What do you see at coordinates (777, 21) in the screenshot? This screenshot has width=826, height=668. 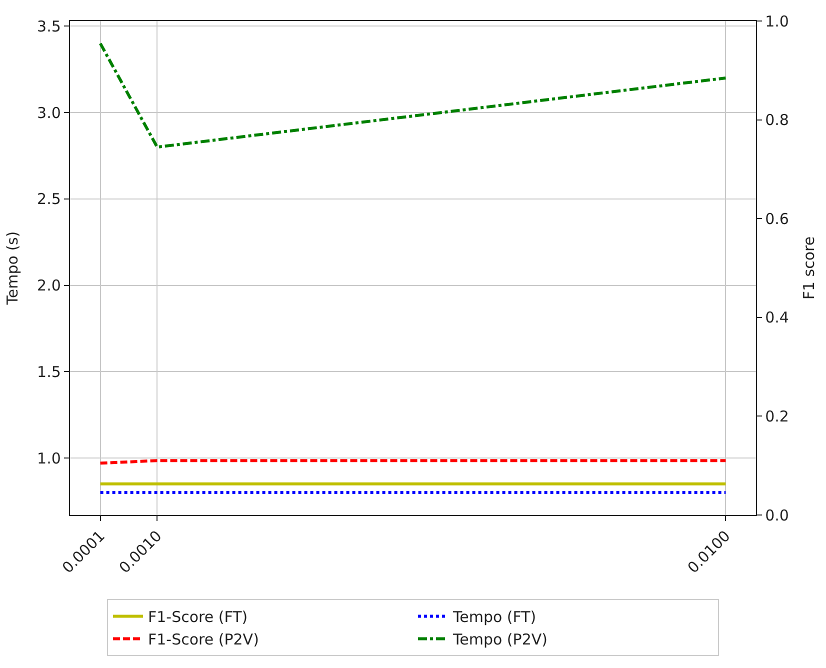 I see `y2-tick-label: 1.0` at bounding box center [777, 21].